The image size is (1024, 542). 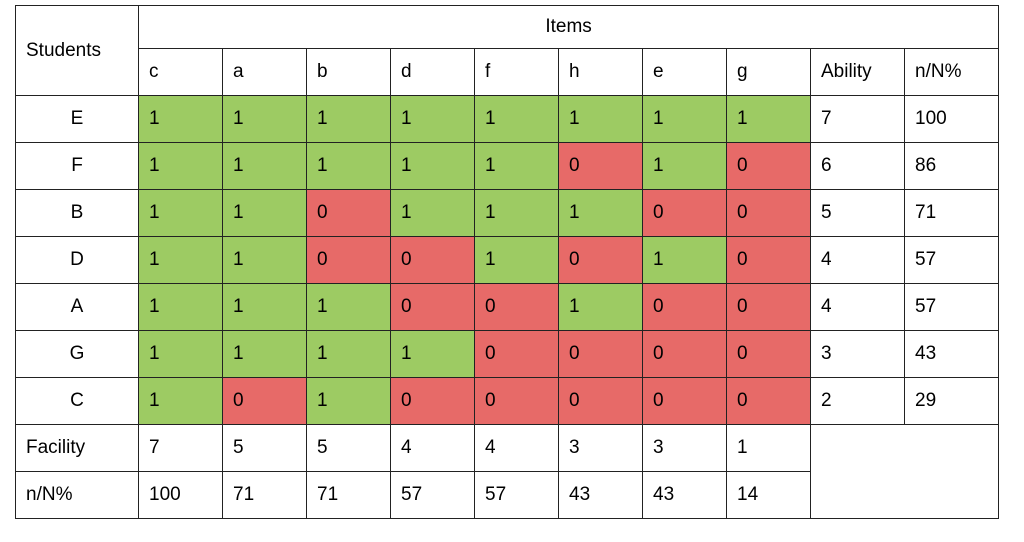 I want to click on item-column-header: a, so click(x=264, y=72).